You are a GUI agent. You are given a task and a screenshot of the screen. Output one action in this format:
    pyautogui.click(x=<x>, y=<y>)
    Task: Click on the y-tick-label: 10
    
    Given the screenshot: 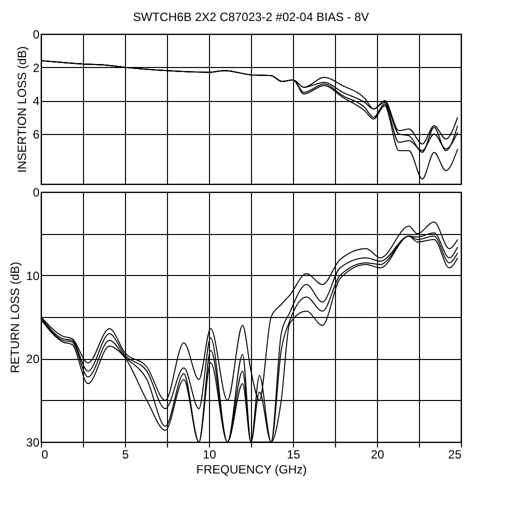 What is the action you would take?
    pyautogui.click(x=33, y=275)
    